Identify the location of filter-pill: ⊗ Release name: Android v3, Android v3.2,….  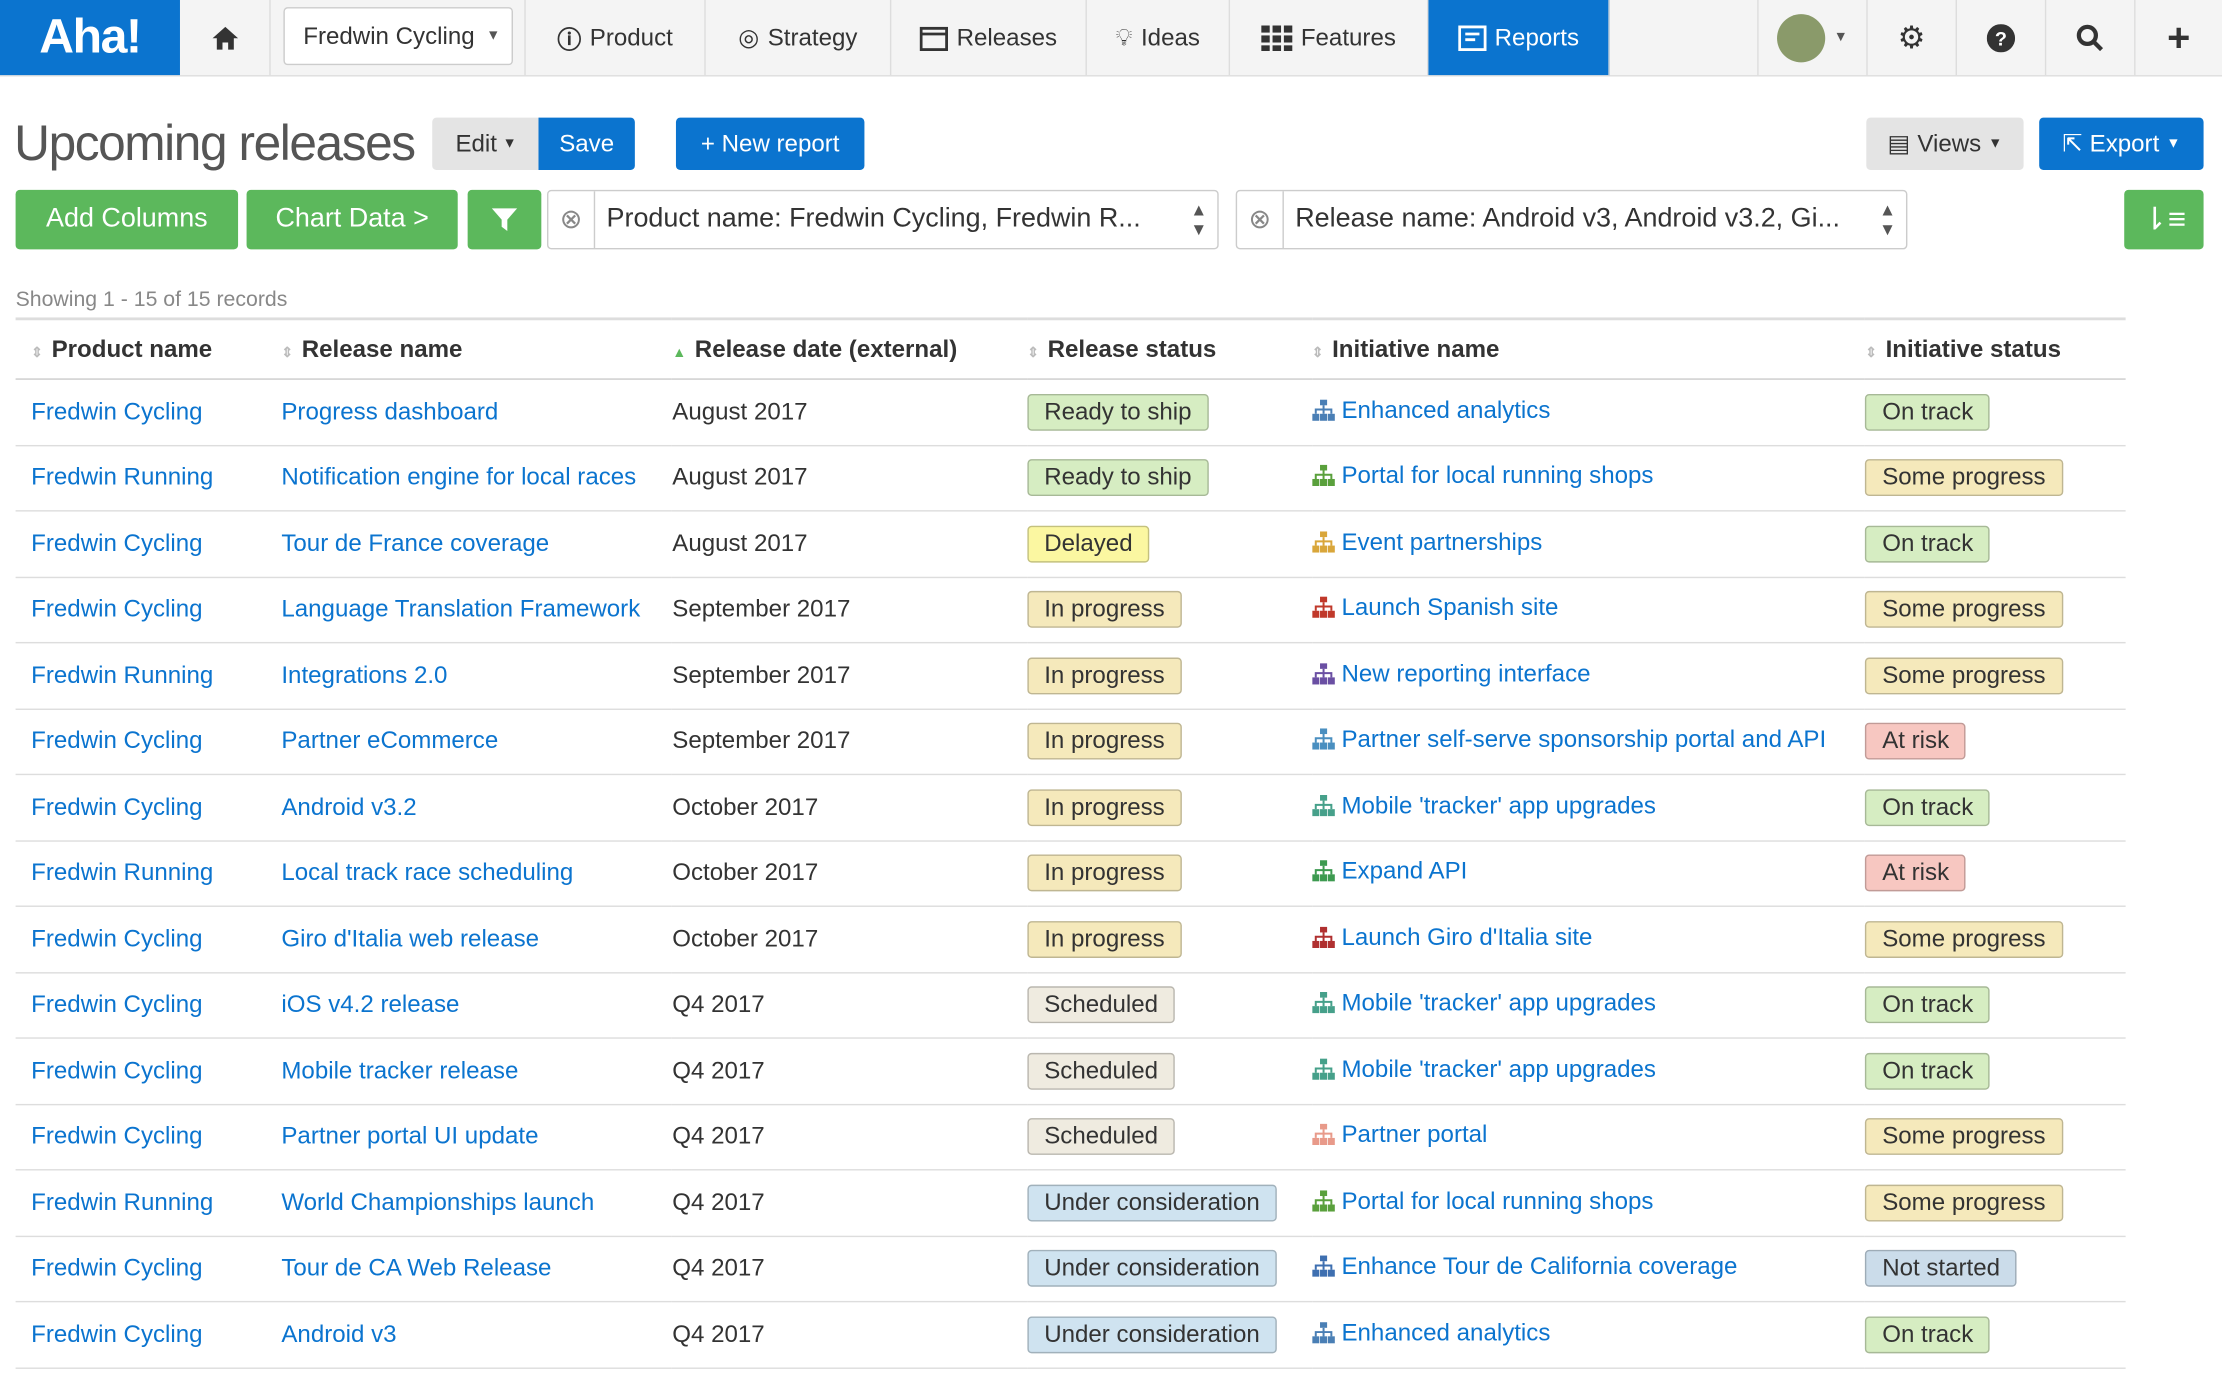
(1571, 219).